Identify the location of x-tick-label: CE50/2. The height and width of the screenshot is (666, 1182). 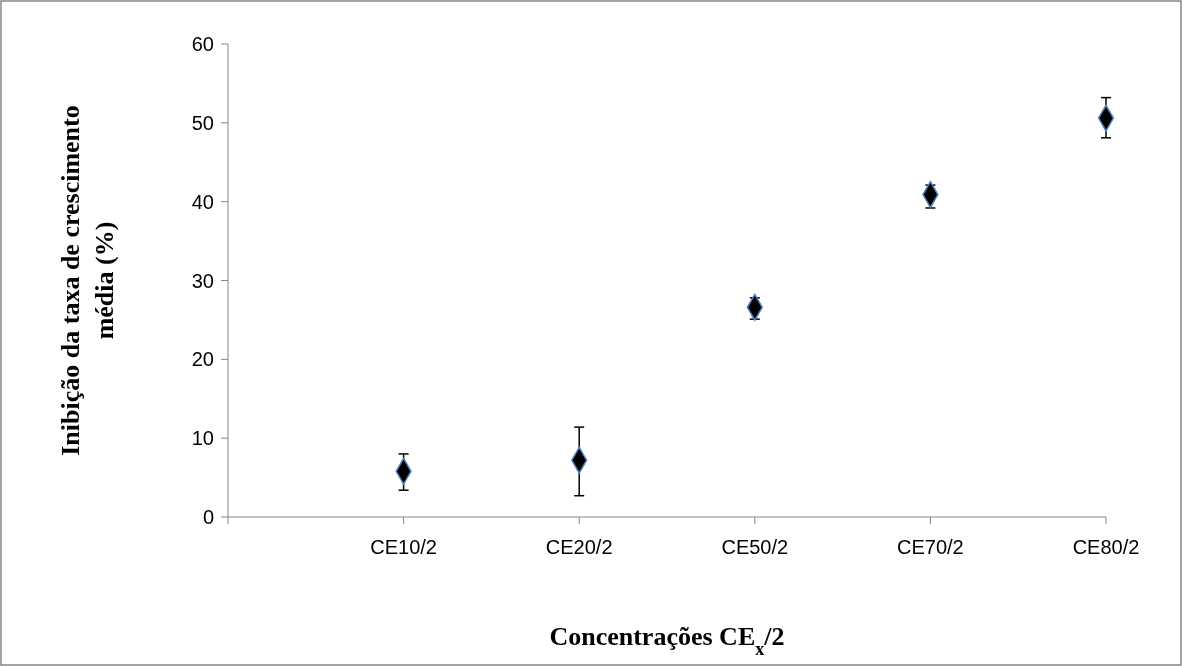
(755, 547).